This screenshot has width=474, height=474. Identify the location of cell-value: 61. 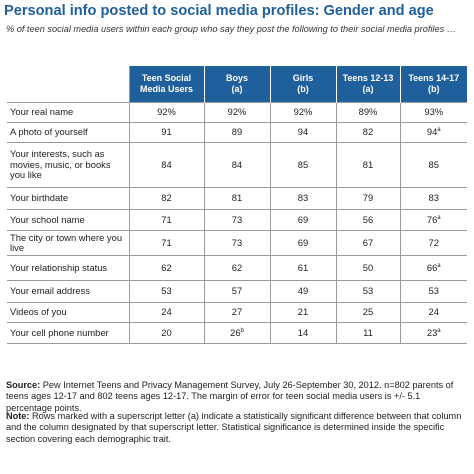
(303, 267).